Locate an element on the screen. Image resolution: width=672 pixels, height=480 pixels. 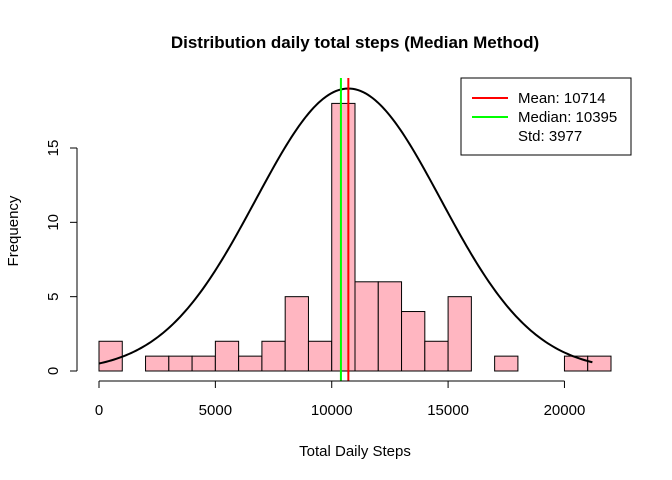
x-tick-label-1: 5000 is located at coordinates (215, 410).